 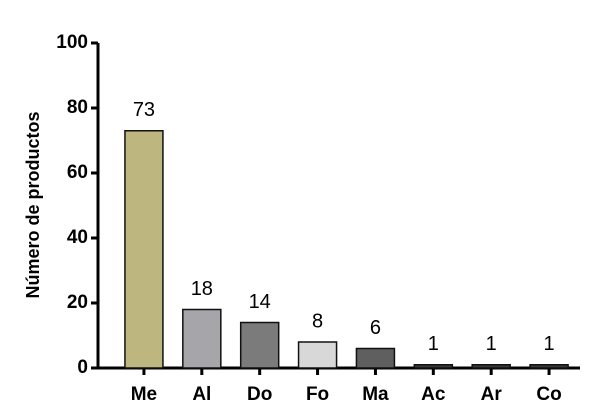 What do you see at coordinates (144, 110) in the screenshot?
I see `data-label: 73` at bounding box center [144, 110].